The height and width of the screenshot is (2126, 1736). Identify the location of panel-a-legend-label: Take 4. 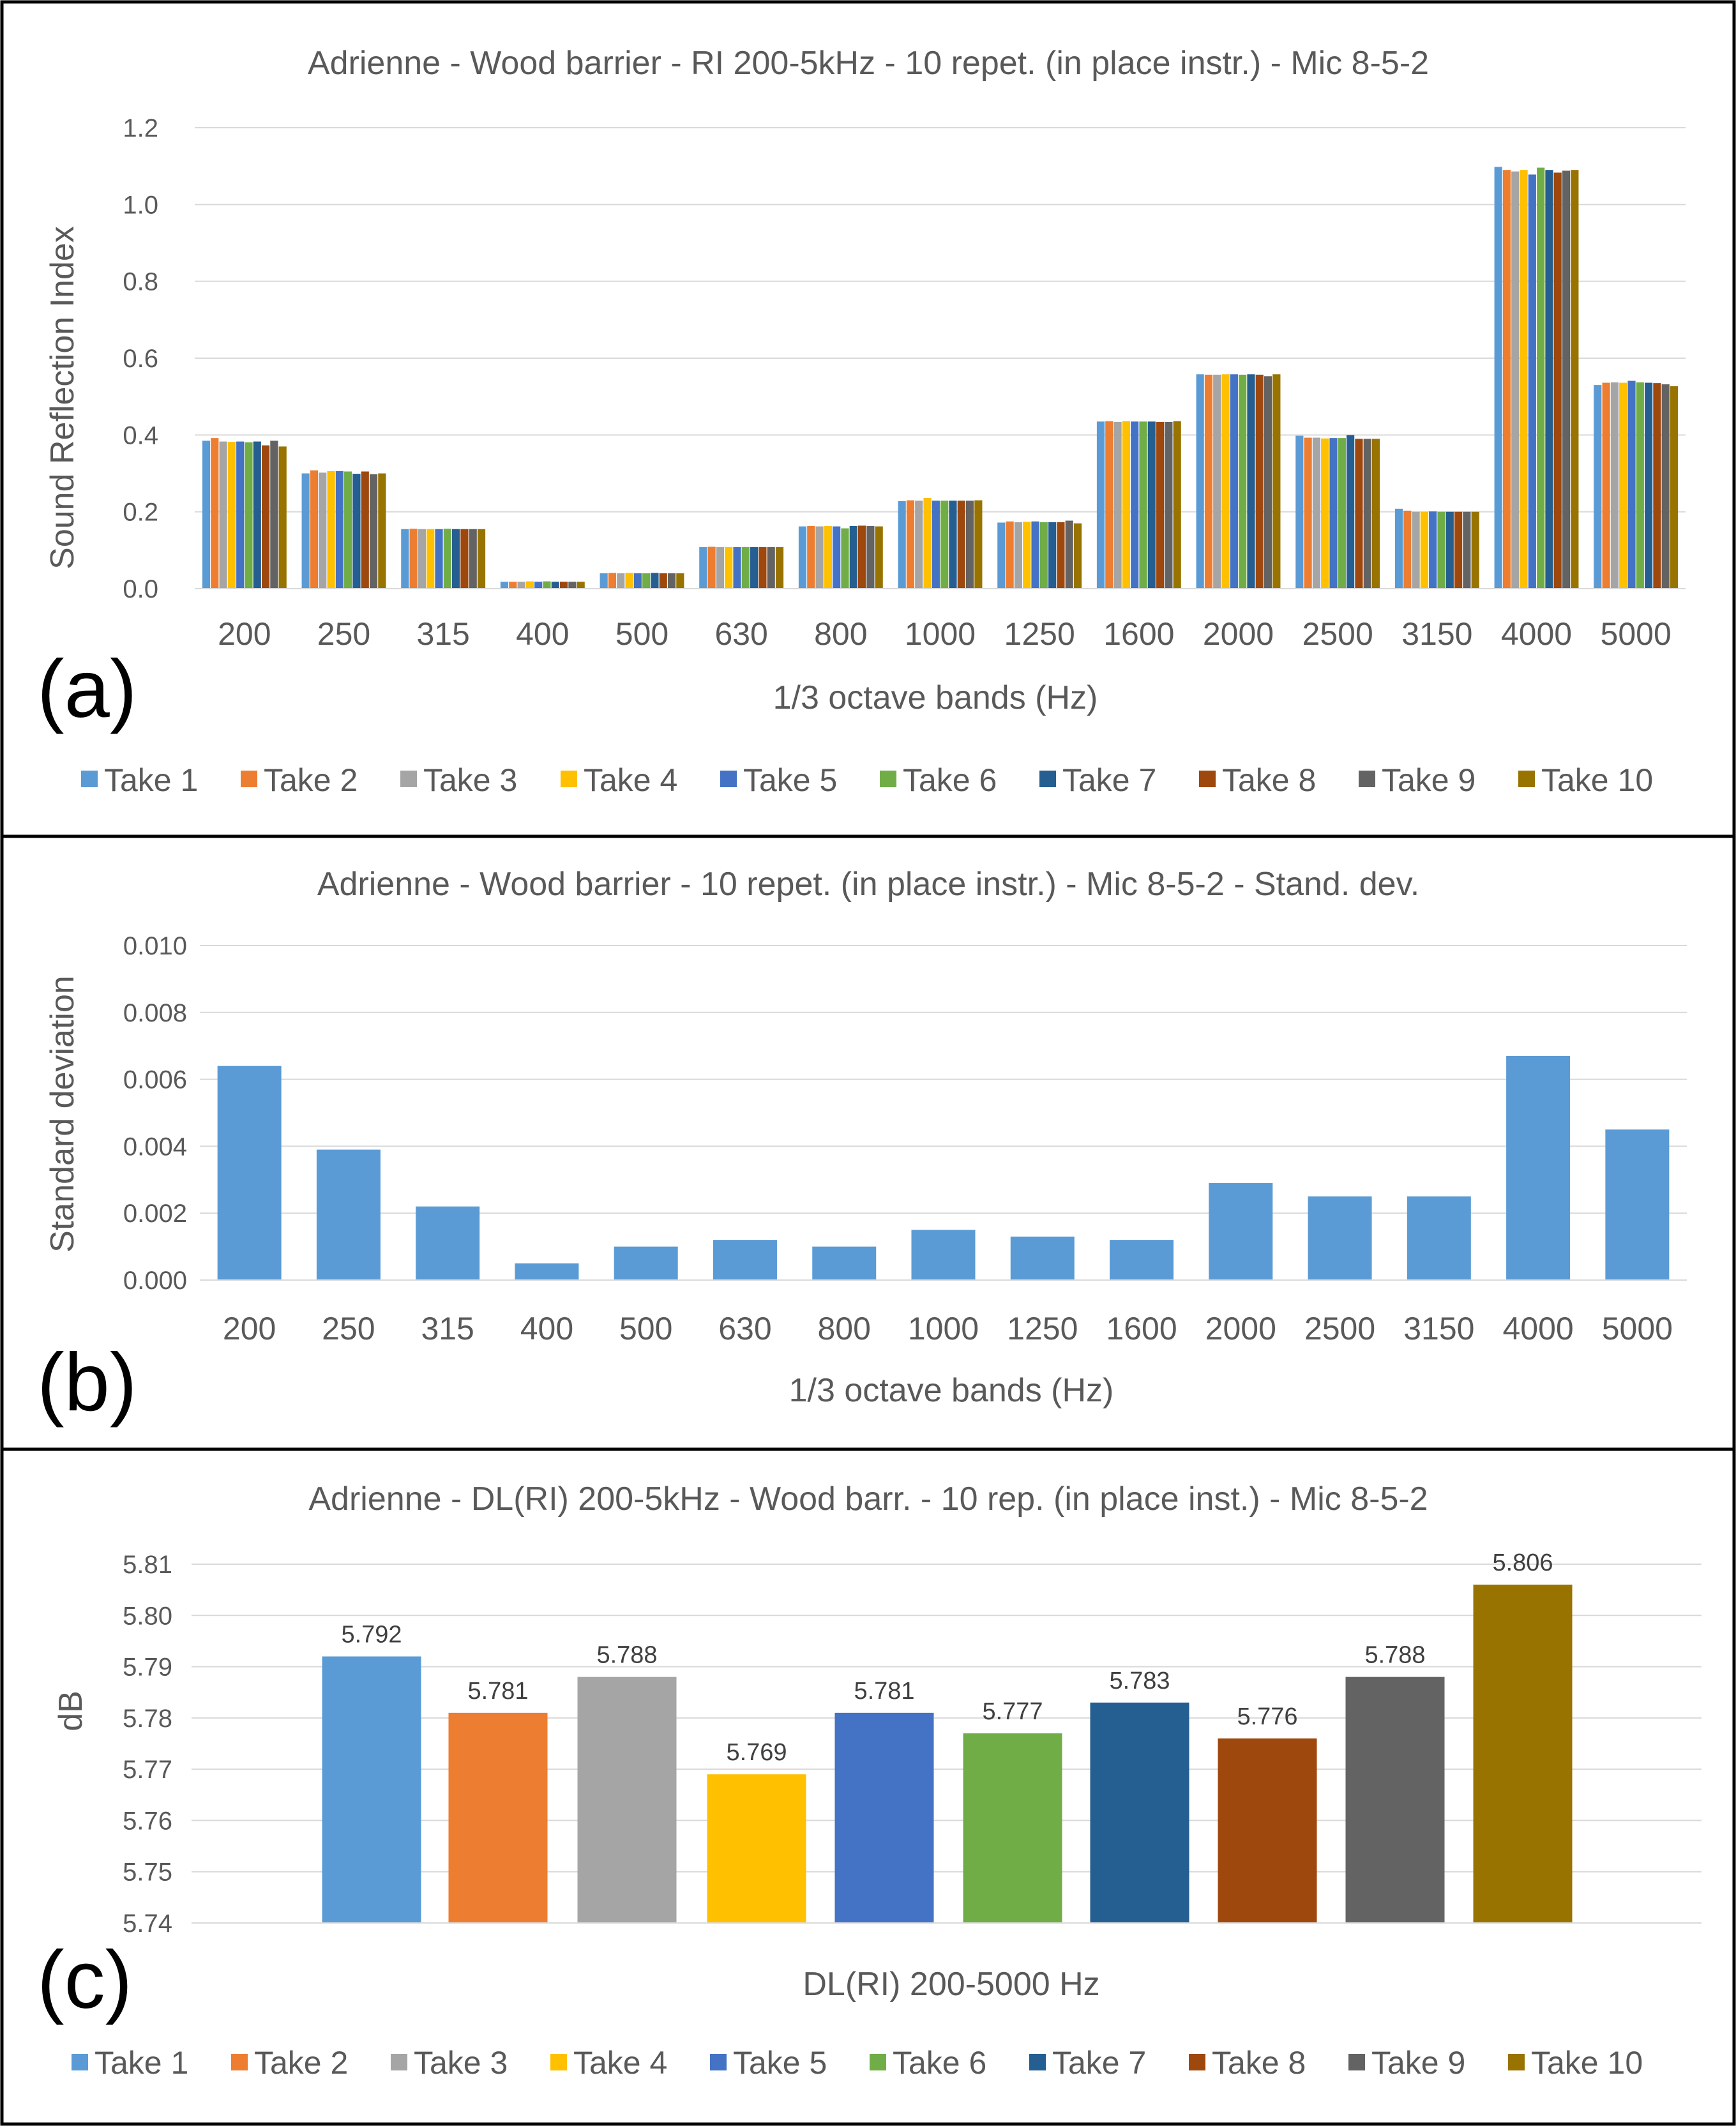
(630, 780).